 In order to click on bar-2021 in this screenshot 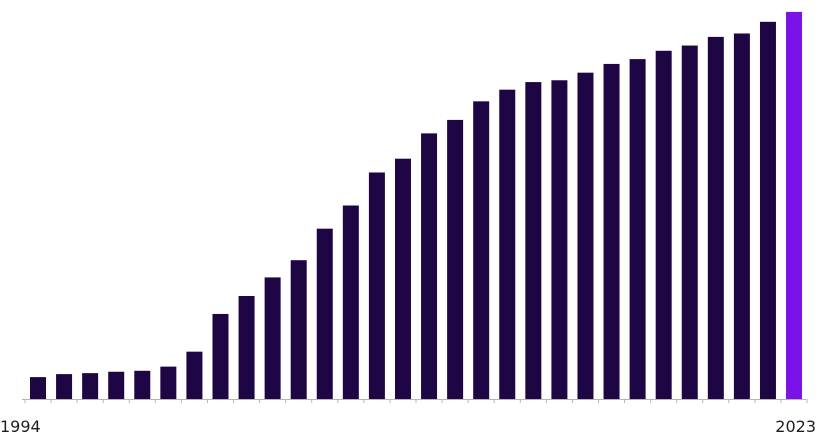, I will do `click(741, 216)`.